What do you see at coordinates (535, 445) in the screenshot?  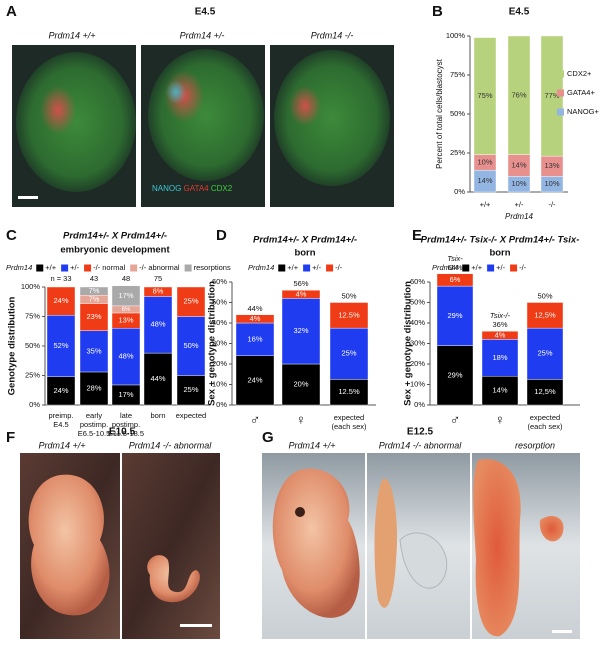 I see `image-label: resorption` at bounding box center [535, 445].